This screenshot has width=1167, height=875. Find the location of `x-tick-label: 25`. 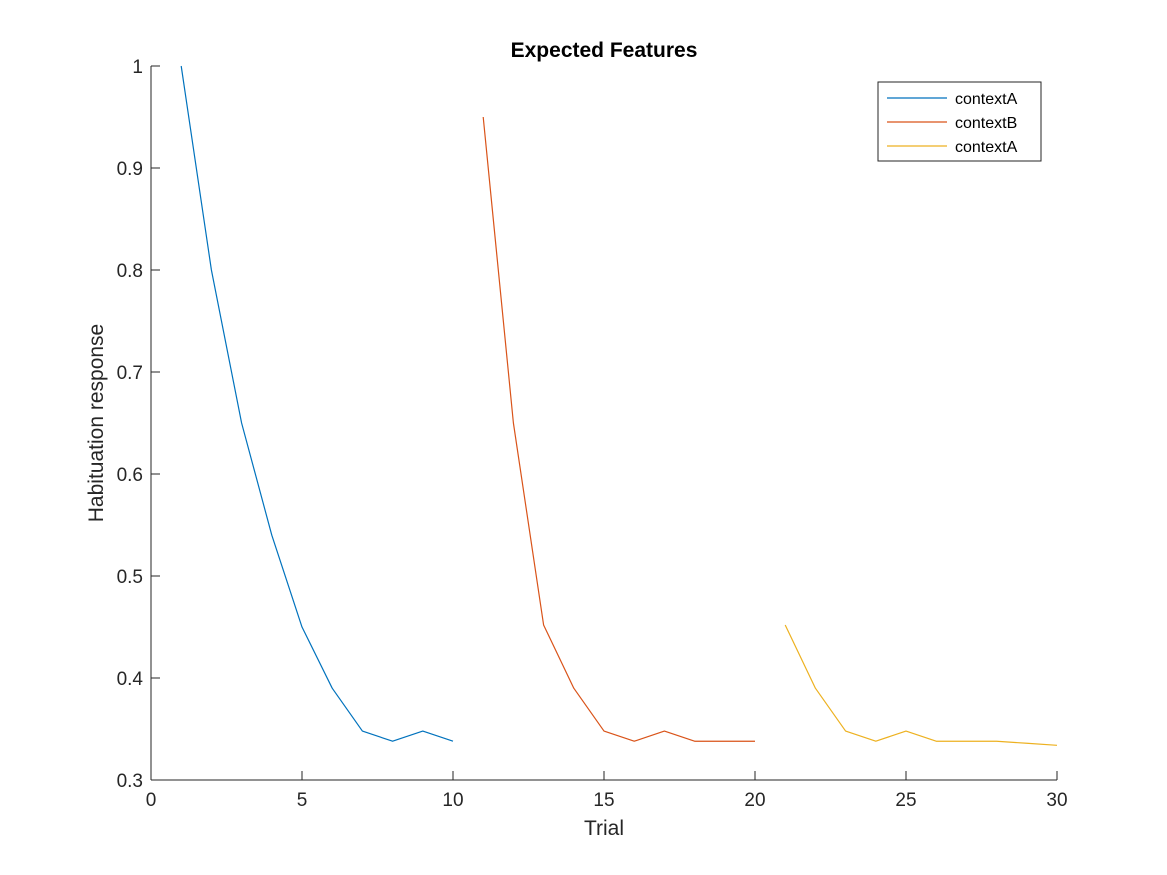

x-tick-label: 25 is located at coordinates (905, 800).